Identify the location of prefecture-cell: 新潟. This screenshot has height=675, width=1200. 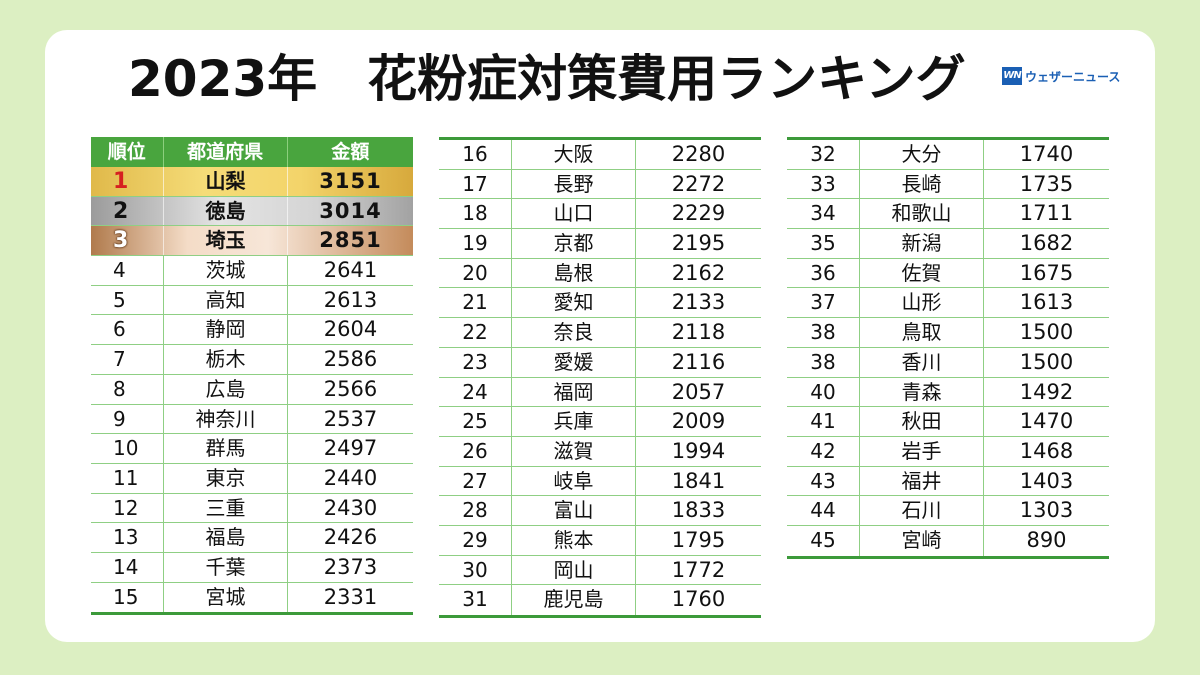
(921, 243).